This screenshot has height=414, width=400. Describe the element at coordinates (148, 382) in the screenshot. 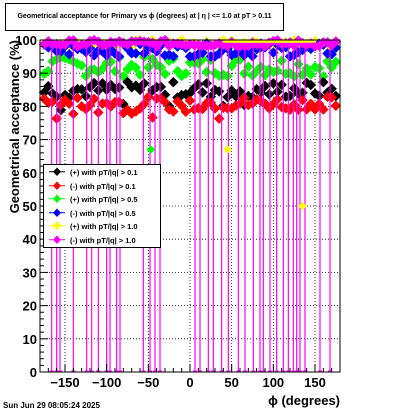

I see `x-tick-label: −50` at that location.